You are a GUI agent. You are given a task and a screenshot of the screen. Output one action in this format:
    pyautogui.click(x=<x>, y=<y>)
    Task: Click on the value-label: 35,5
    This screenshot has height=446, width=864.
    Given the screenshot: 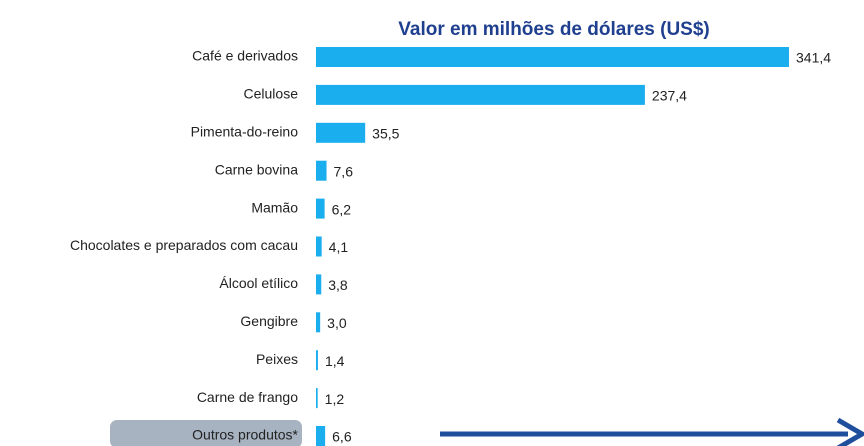 What is the action you would take?
    pyautogui.click(x=385, y=134)
    